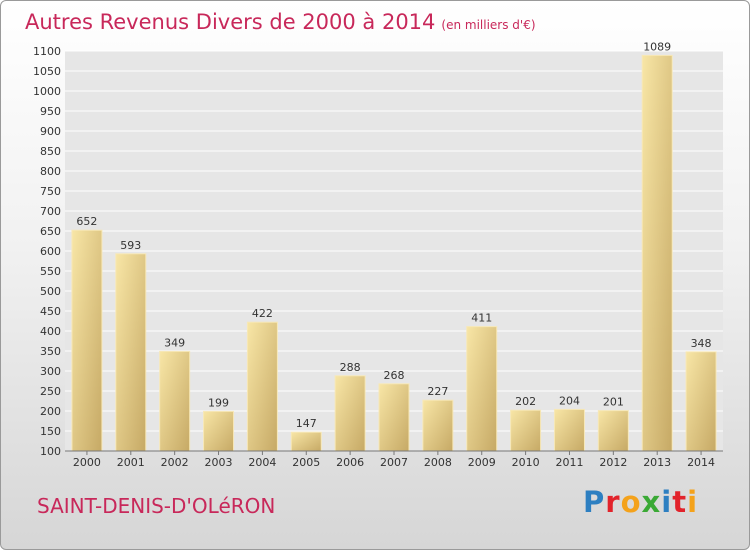 This screenshot has height=550, width=750. Describe the element at coordinates (174, 342) in the screenshot. I see `data-label: 349` at that location.